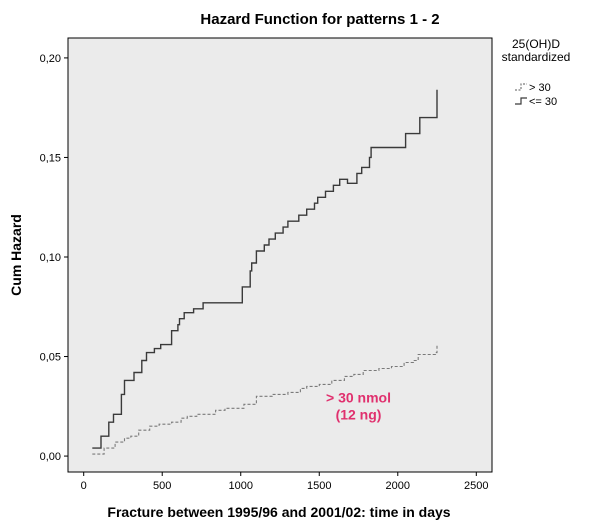 Image resolution: width=589 pixels, height=530 pixels. I want to click on chart-title: Hazard Function for patterns 1 - 2, so click(319, 19).